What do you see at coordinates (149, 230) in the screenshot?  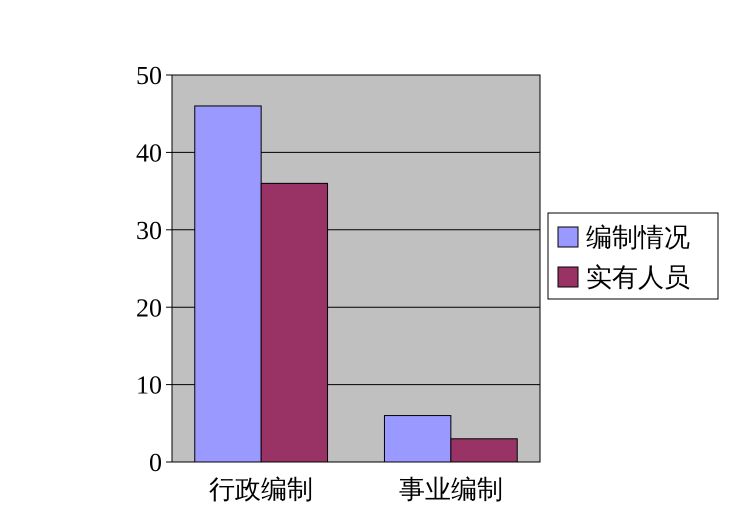 I see `y-tick-label: 30` at bounding box center [149, 230].